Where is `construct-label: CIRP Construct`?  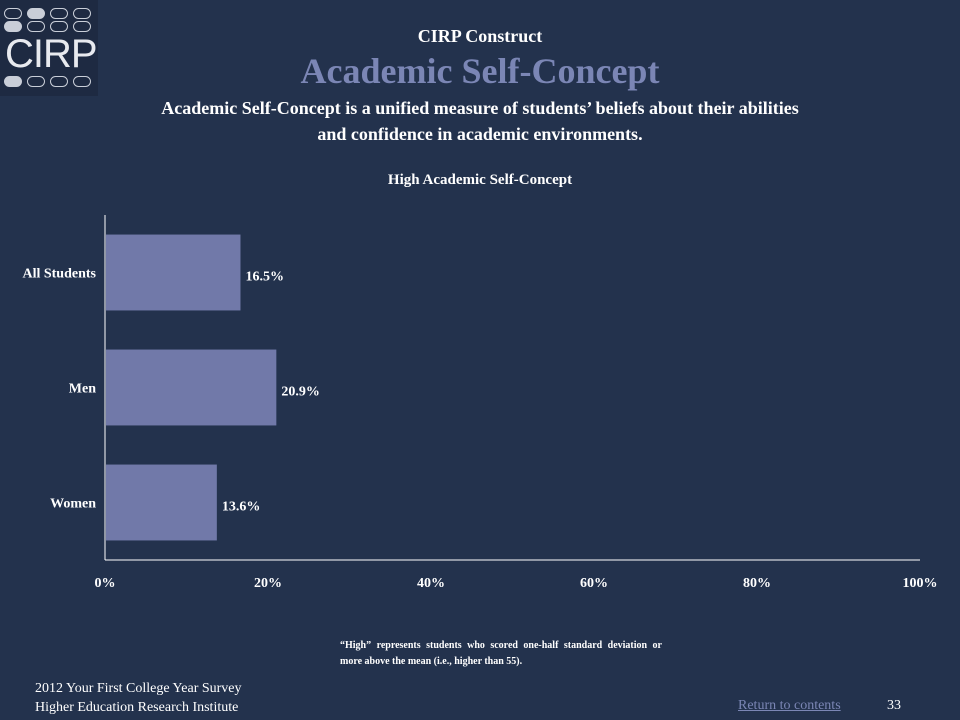
construct-label: CIRP Construct is located at coordinates (480, 36).